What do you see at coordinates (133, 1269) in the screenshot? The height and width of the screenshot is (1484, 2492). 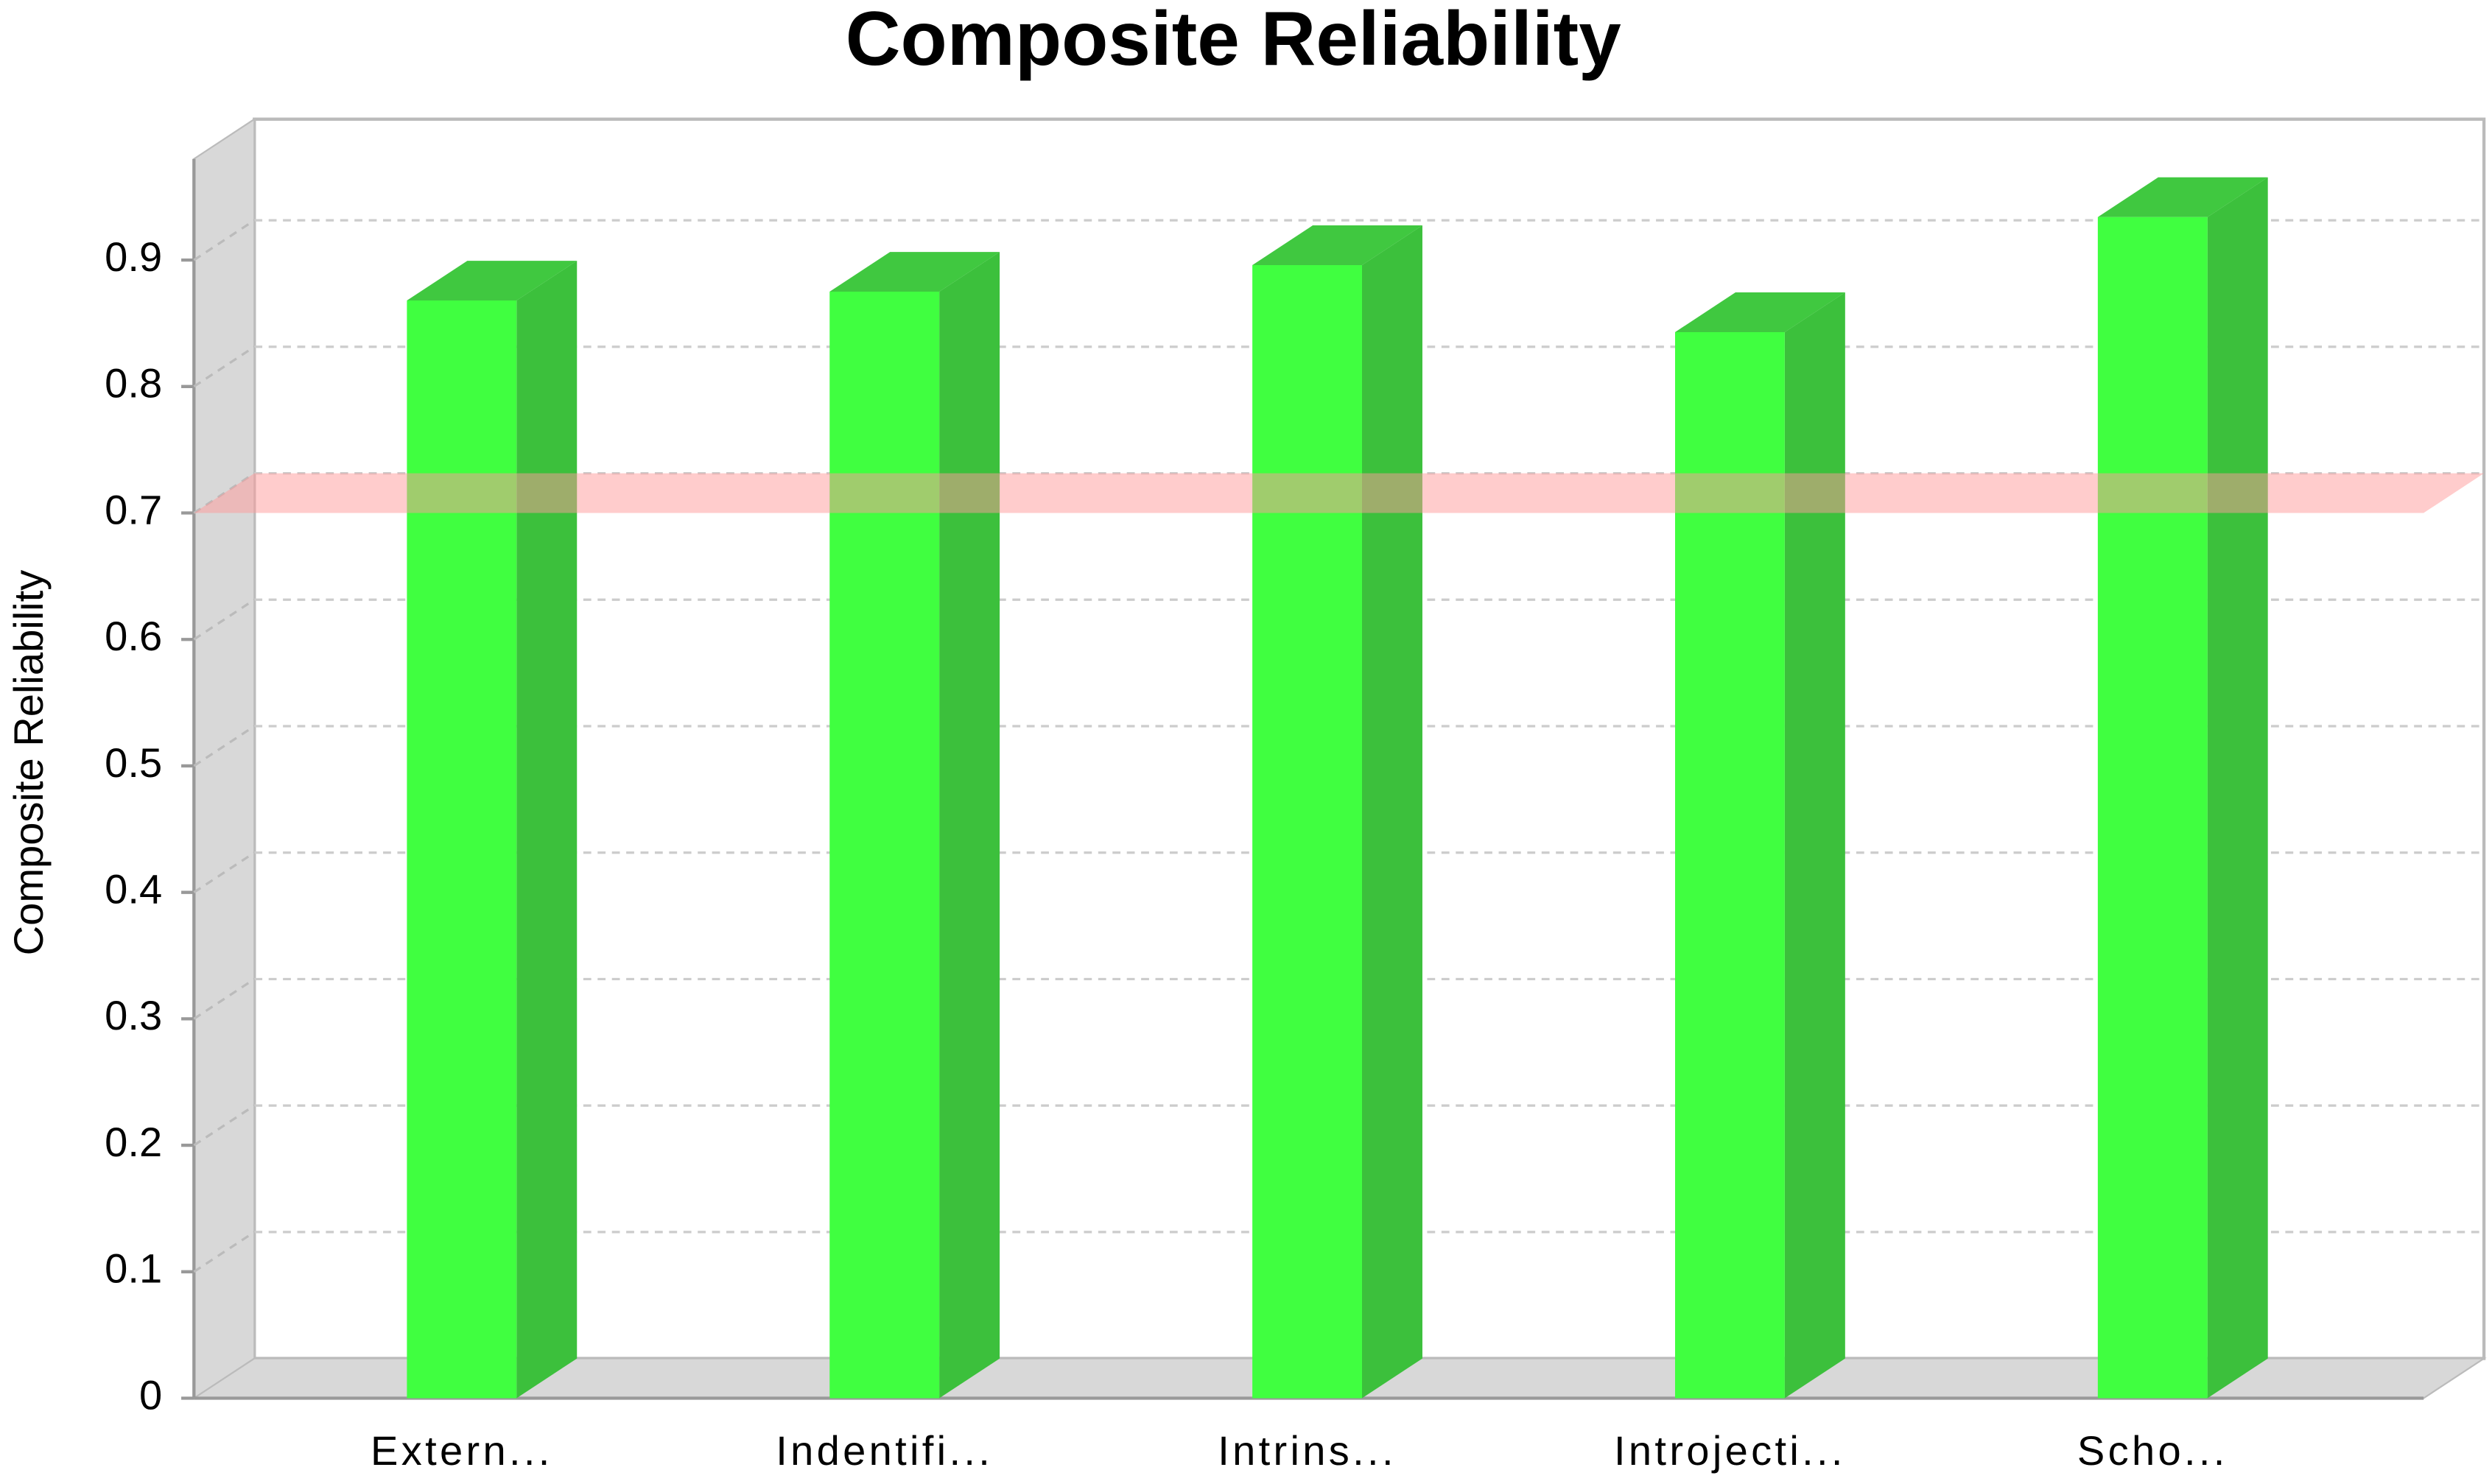 I see `y-tick-label: 0.1` at bounding box center [133, 1269].